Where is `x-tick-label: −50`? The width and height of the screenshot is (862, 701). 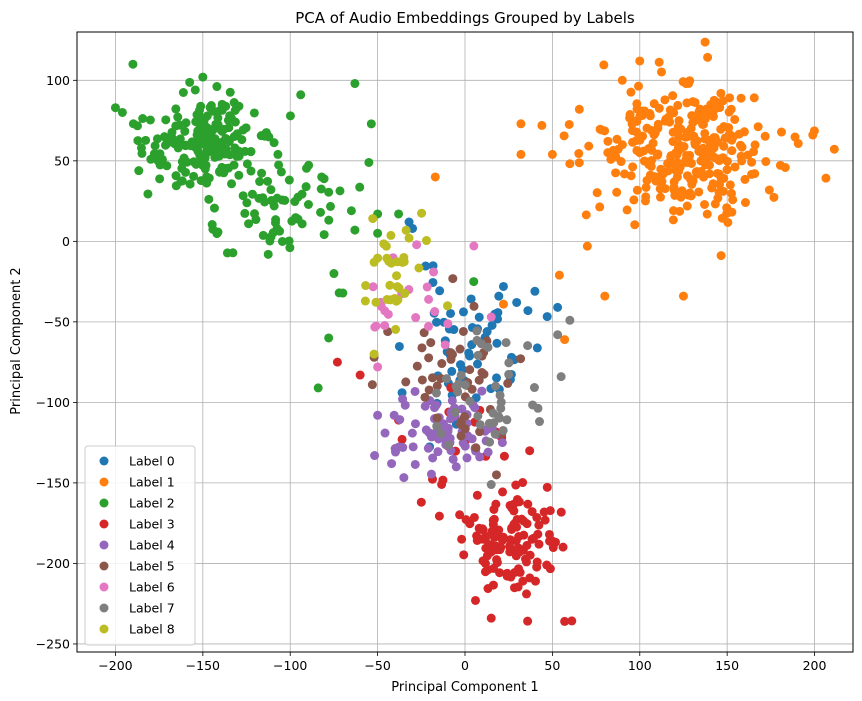 x-tick-label: −50 is located at coordinates (377, 665).